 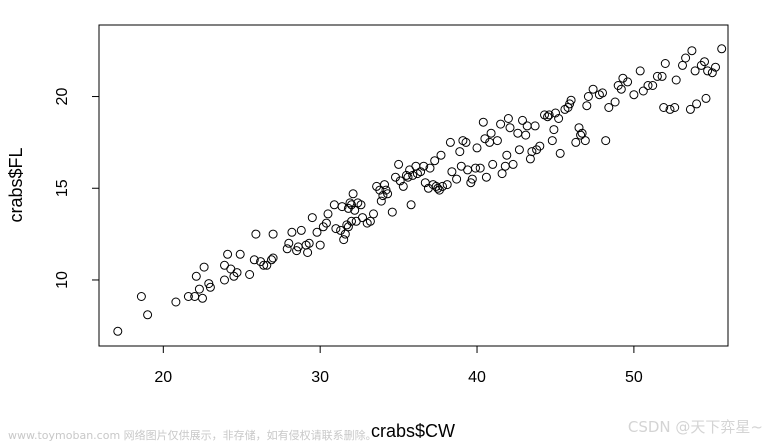 What do you see at coordinates (695, 427) in the screenshot?
I see `watermark-right: CSDN @天下弈星~` at bounding box center [695, 427].